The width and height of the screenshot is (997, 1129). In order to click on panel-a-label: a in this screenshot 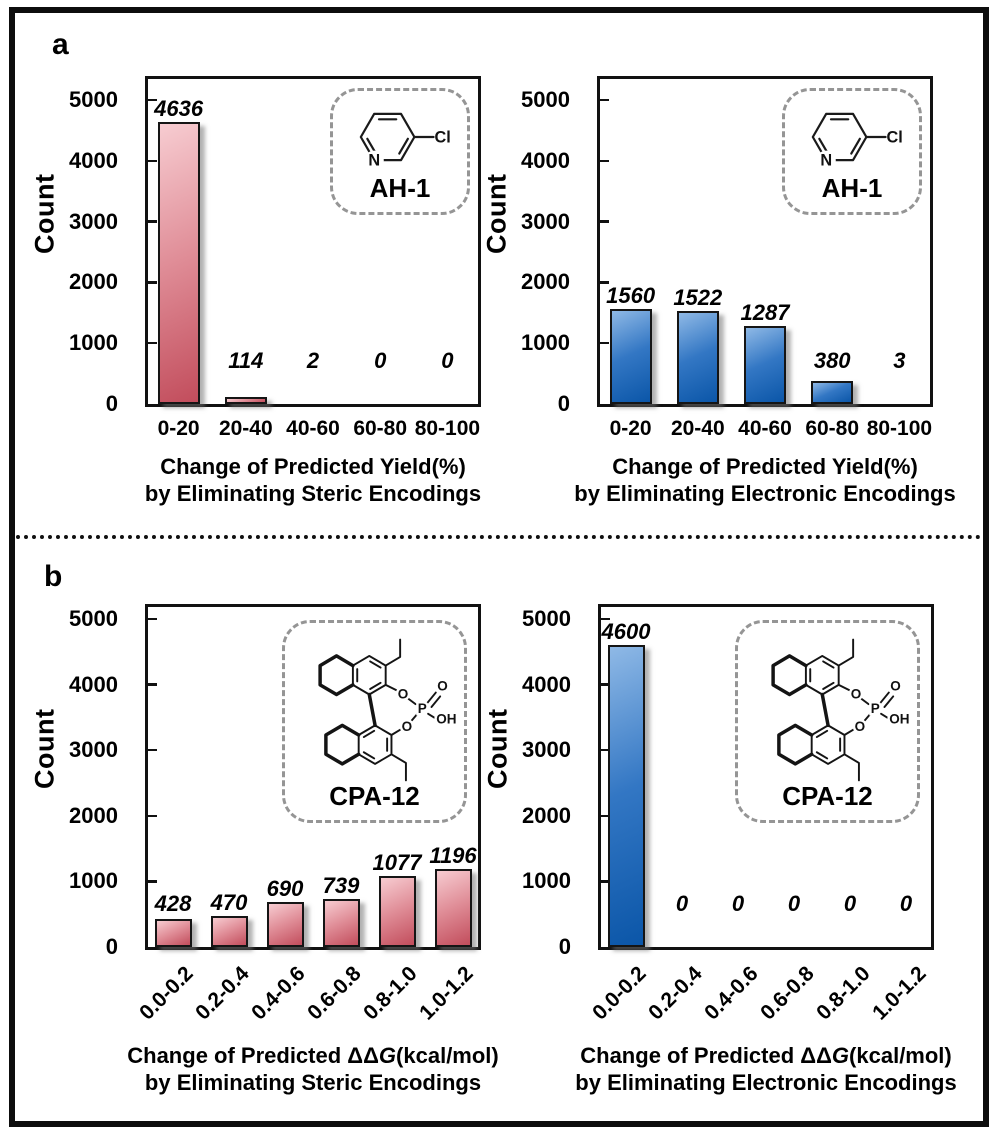, I will do `click(60, 44)`.